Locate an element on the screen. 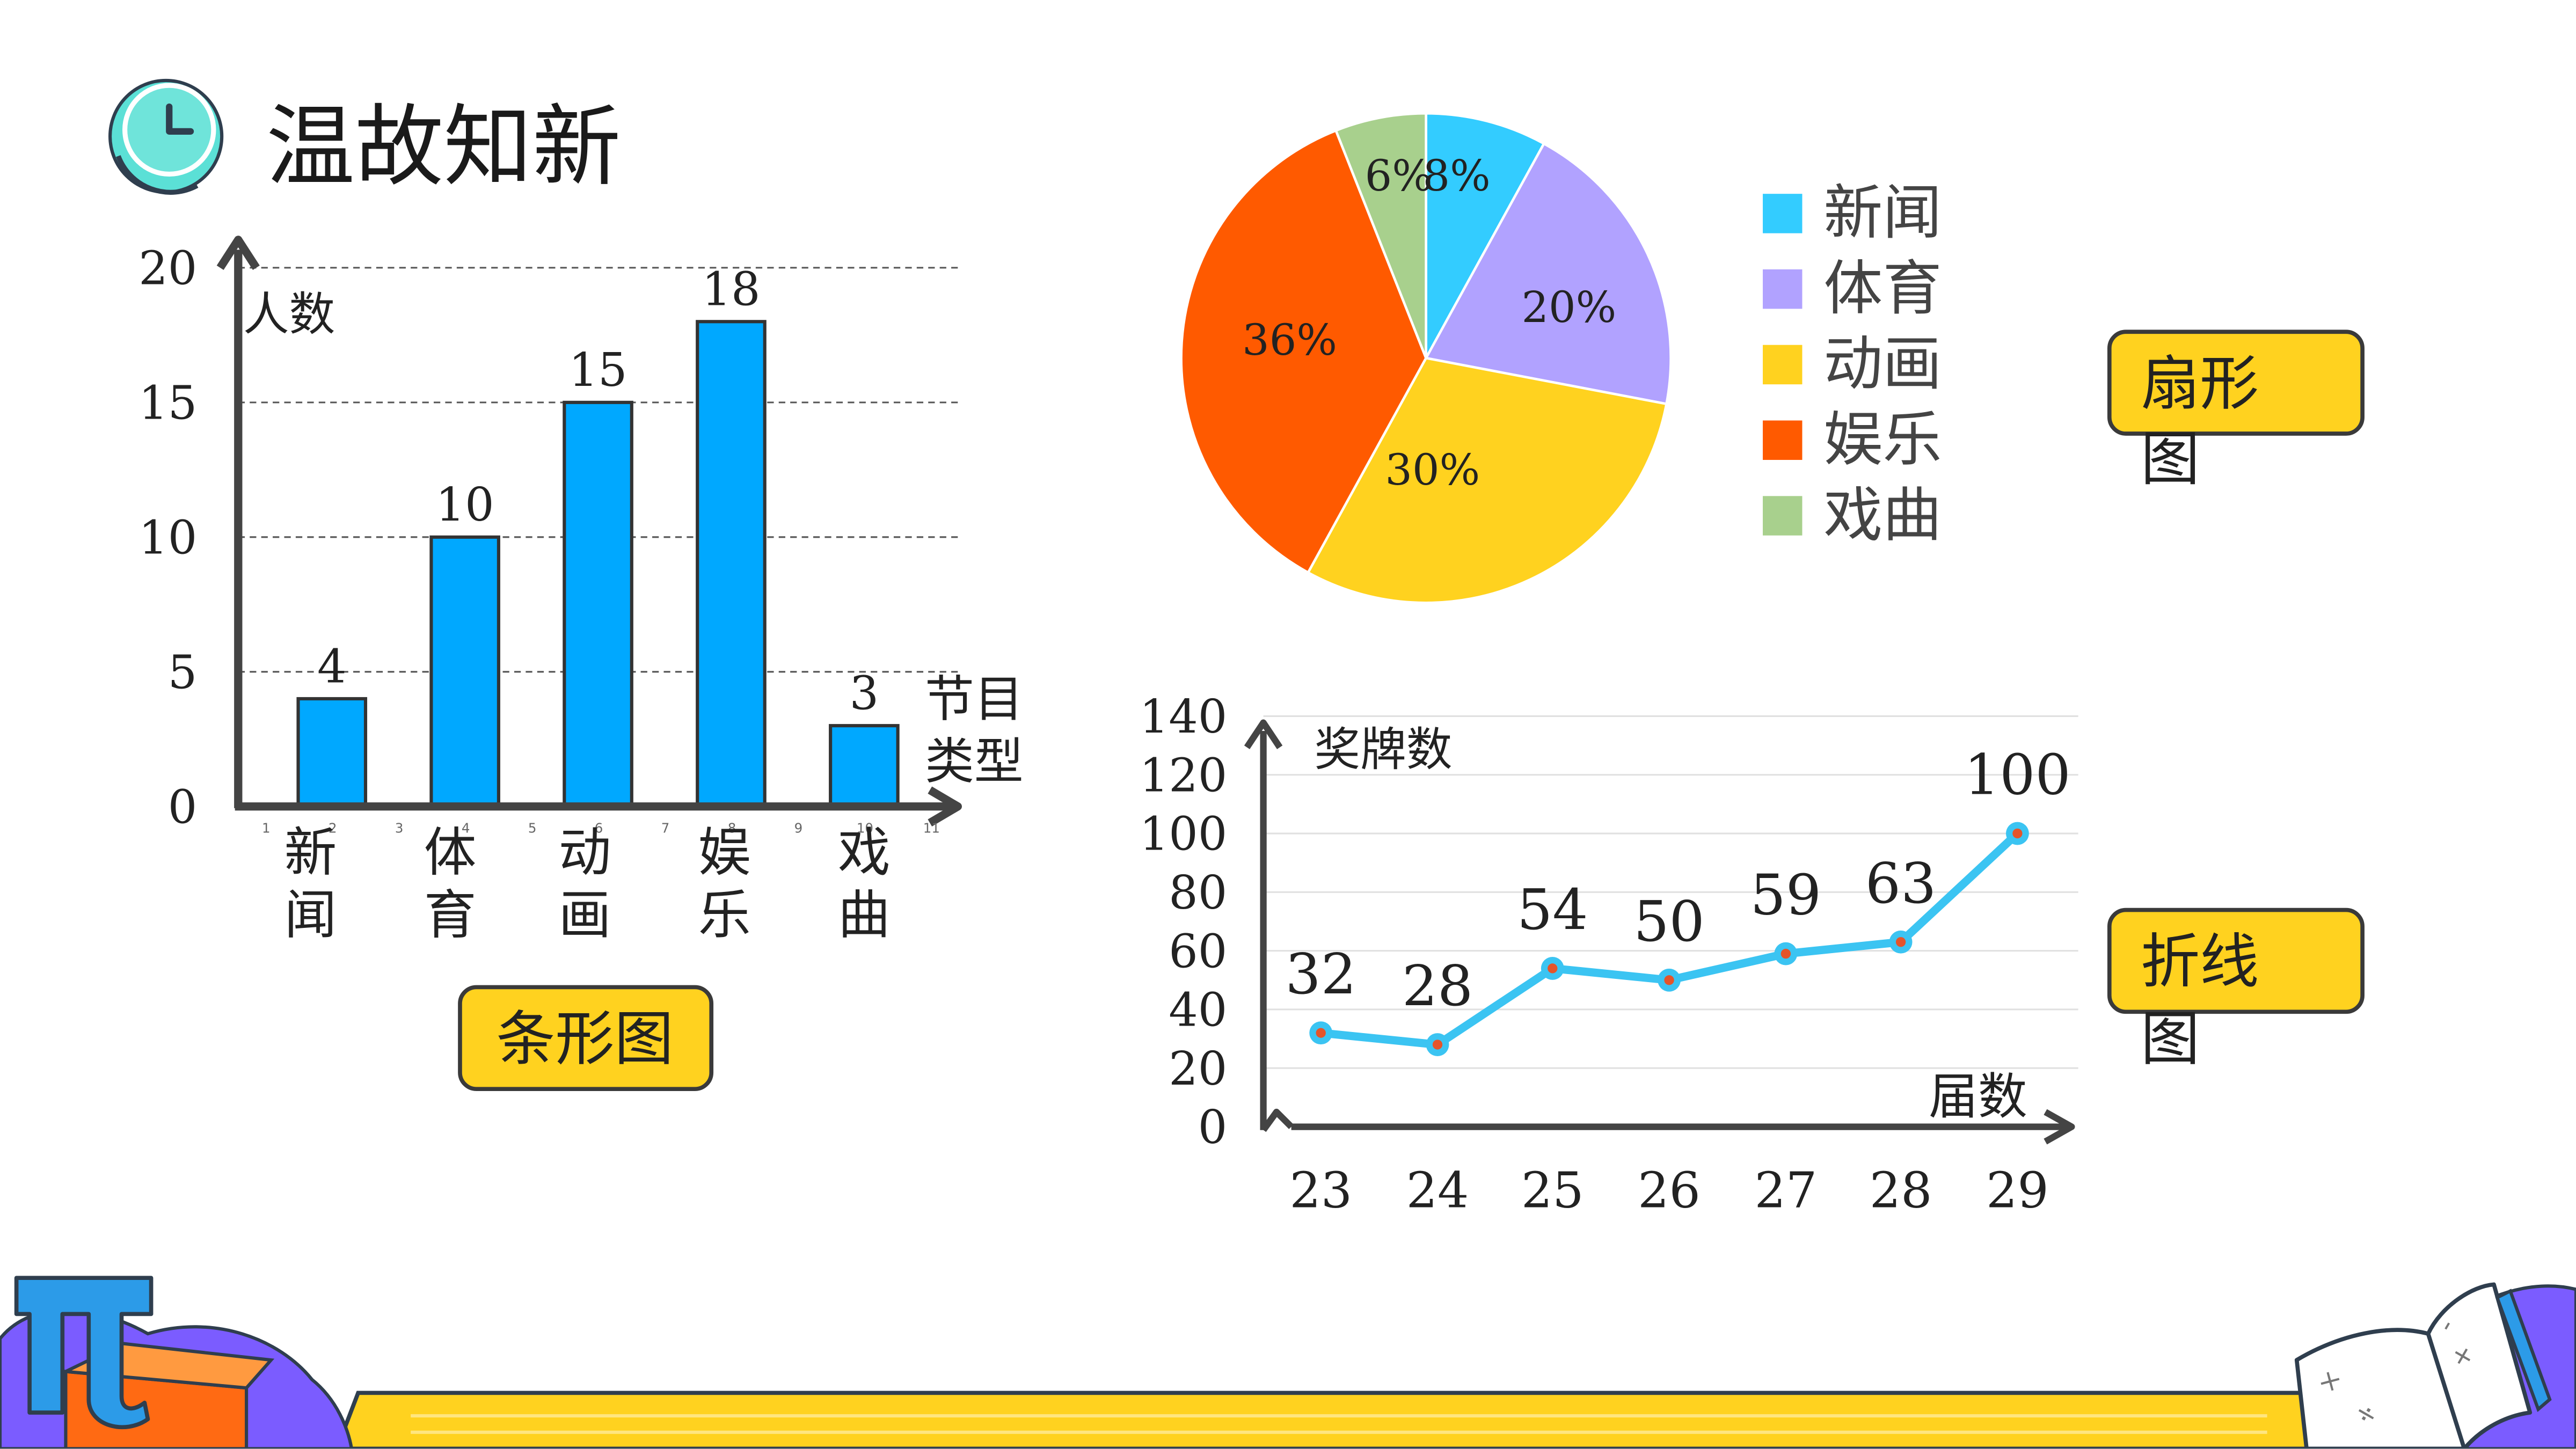 Image resolution: width=2576 pixels, height=1449 pixels. pie-data-labels: 8% 20% 30% 36% 6% is located at coordinates (1429, 323).